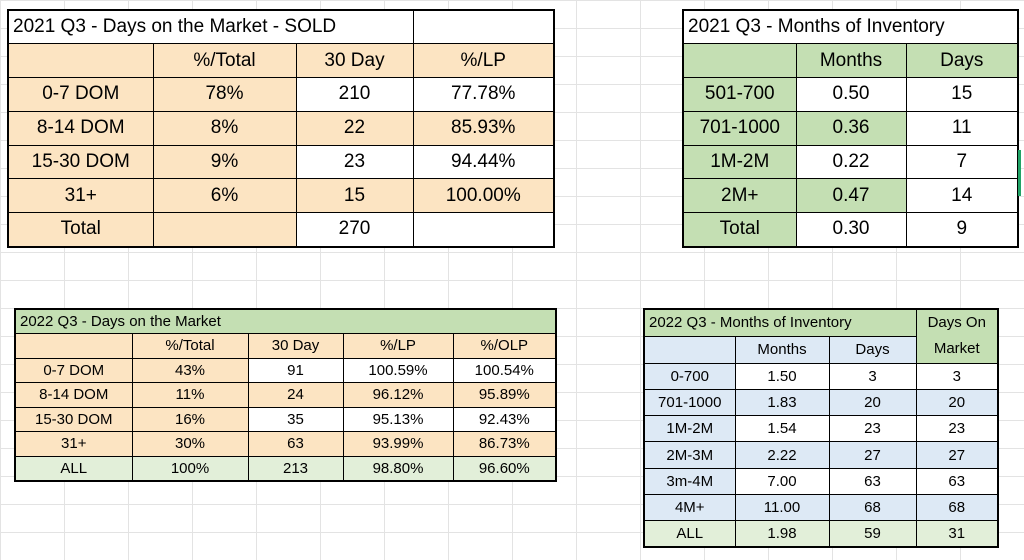 This screenshot has width=1024, height=560. Describe the element at coordinates (224, 196) in the screenshot. I see `pct-total-cell: 6%` at that location.